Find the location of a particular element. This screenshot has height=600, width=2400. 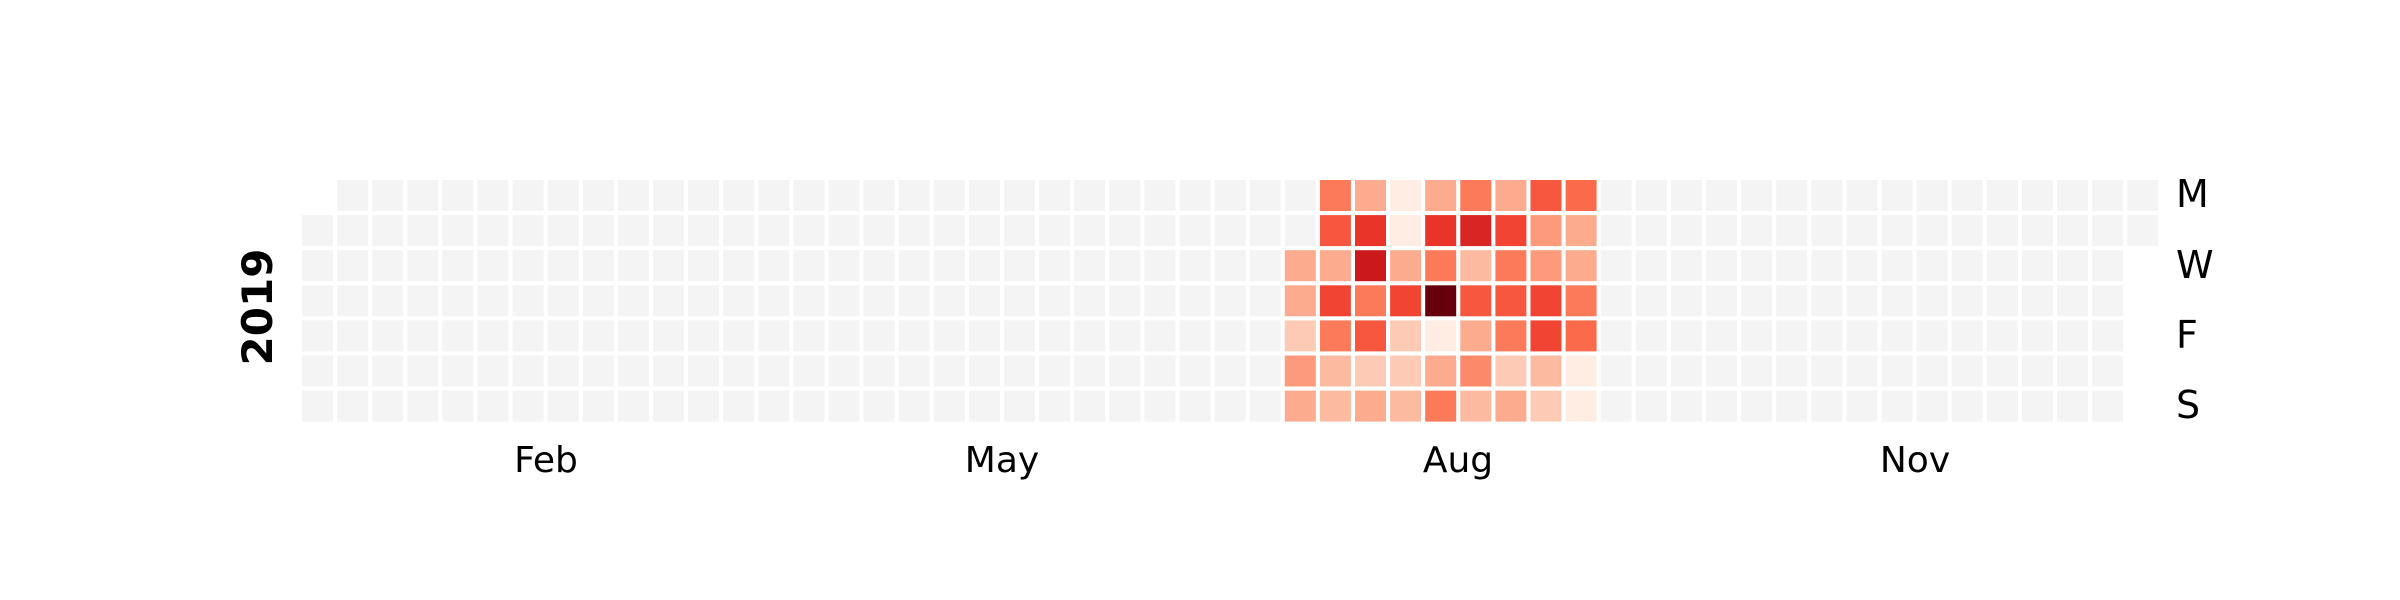

weekday-label-s: S is located at coordinates (2188, 405).